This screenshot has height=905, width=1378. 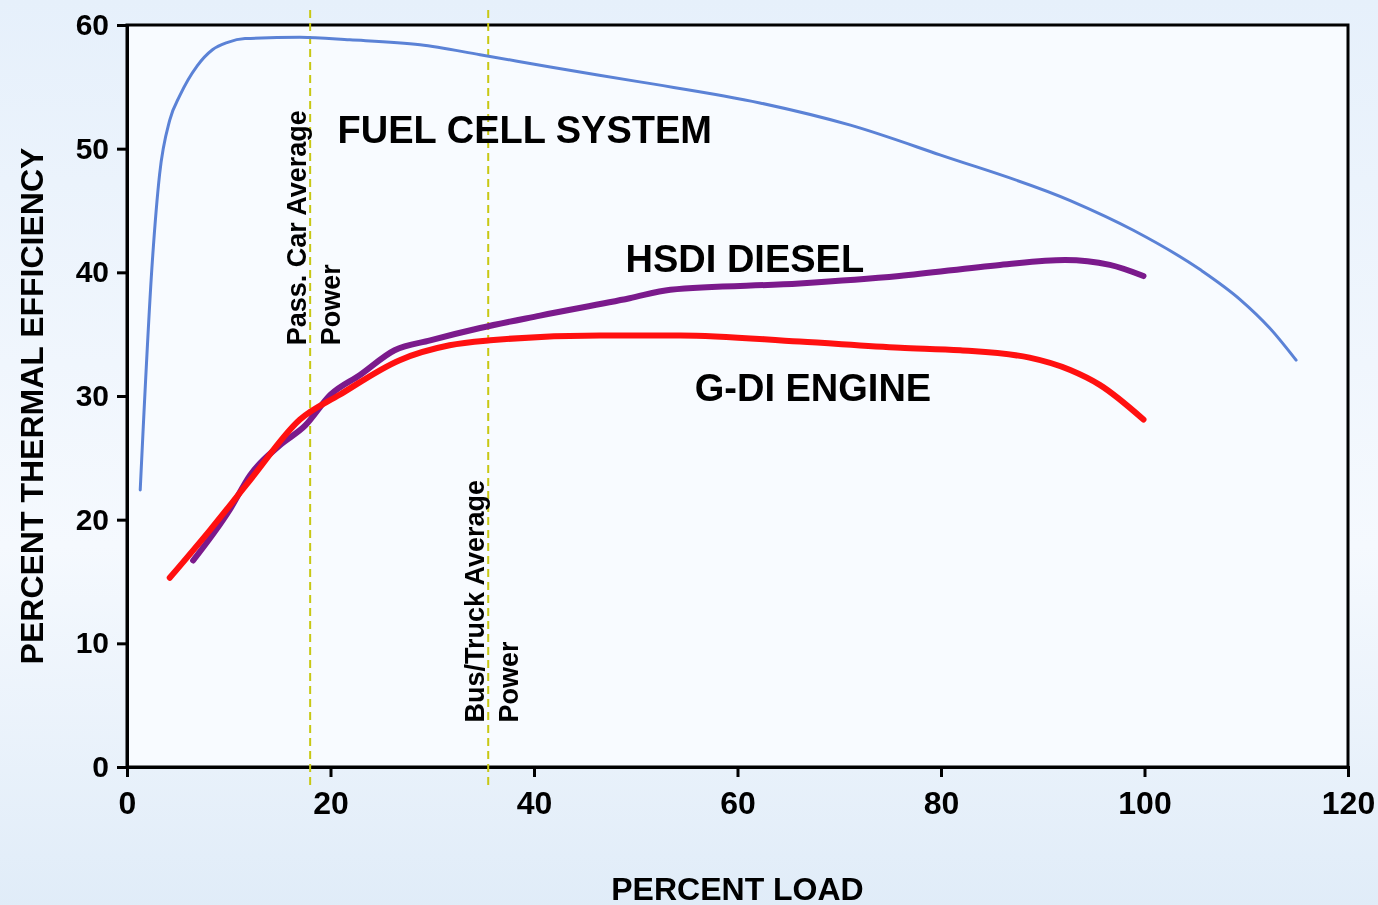 I want to click on x-axis-title: PERCENT LOAD, so click(x=737, y=888).